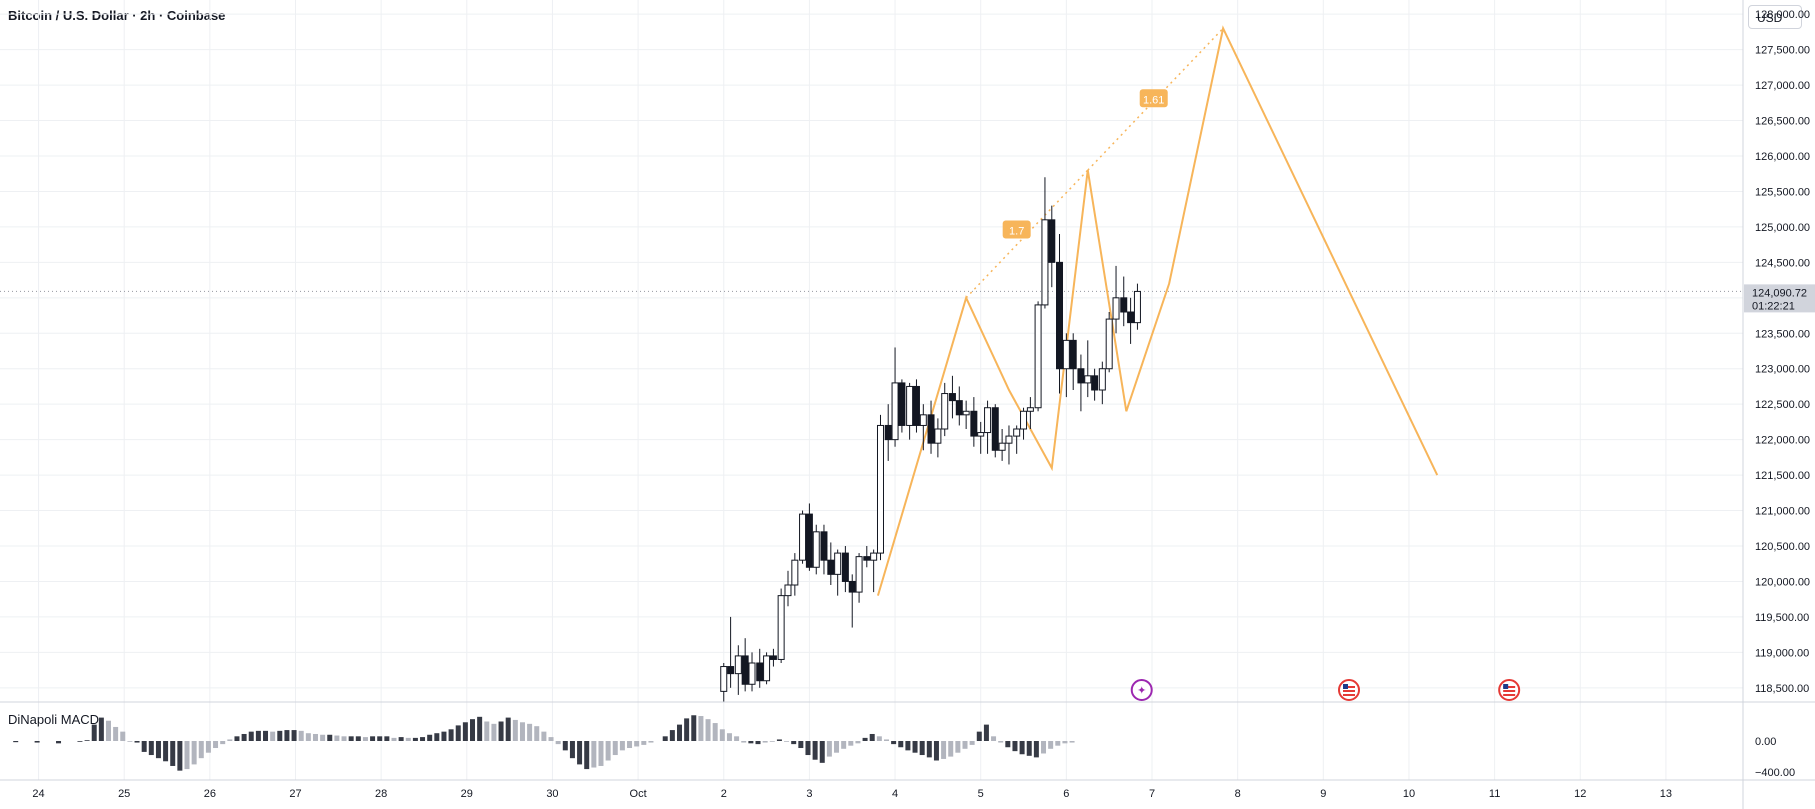  I want to click on time-tick-label: 27, so click(295, 794).